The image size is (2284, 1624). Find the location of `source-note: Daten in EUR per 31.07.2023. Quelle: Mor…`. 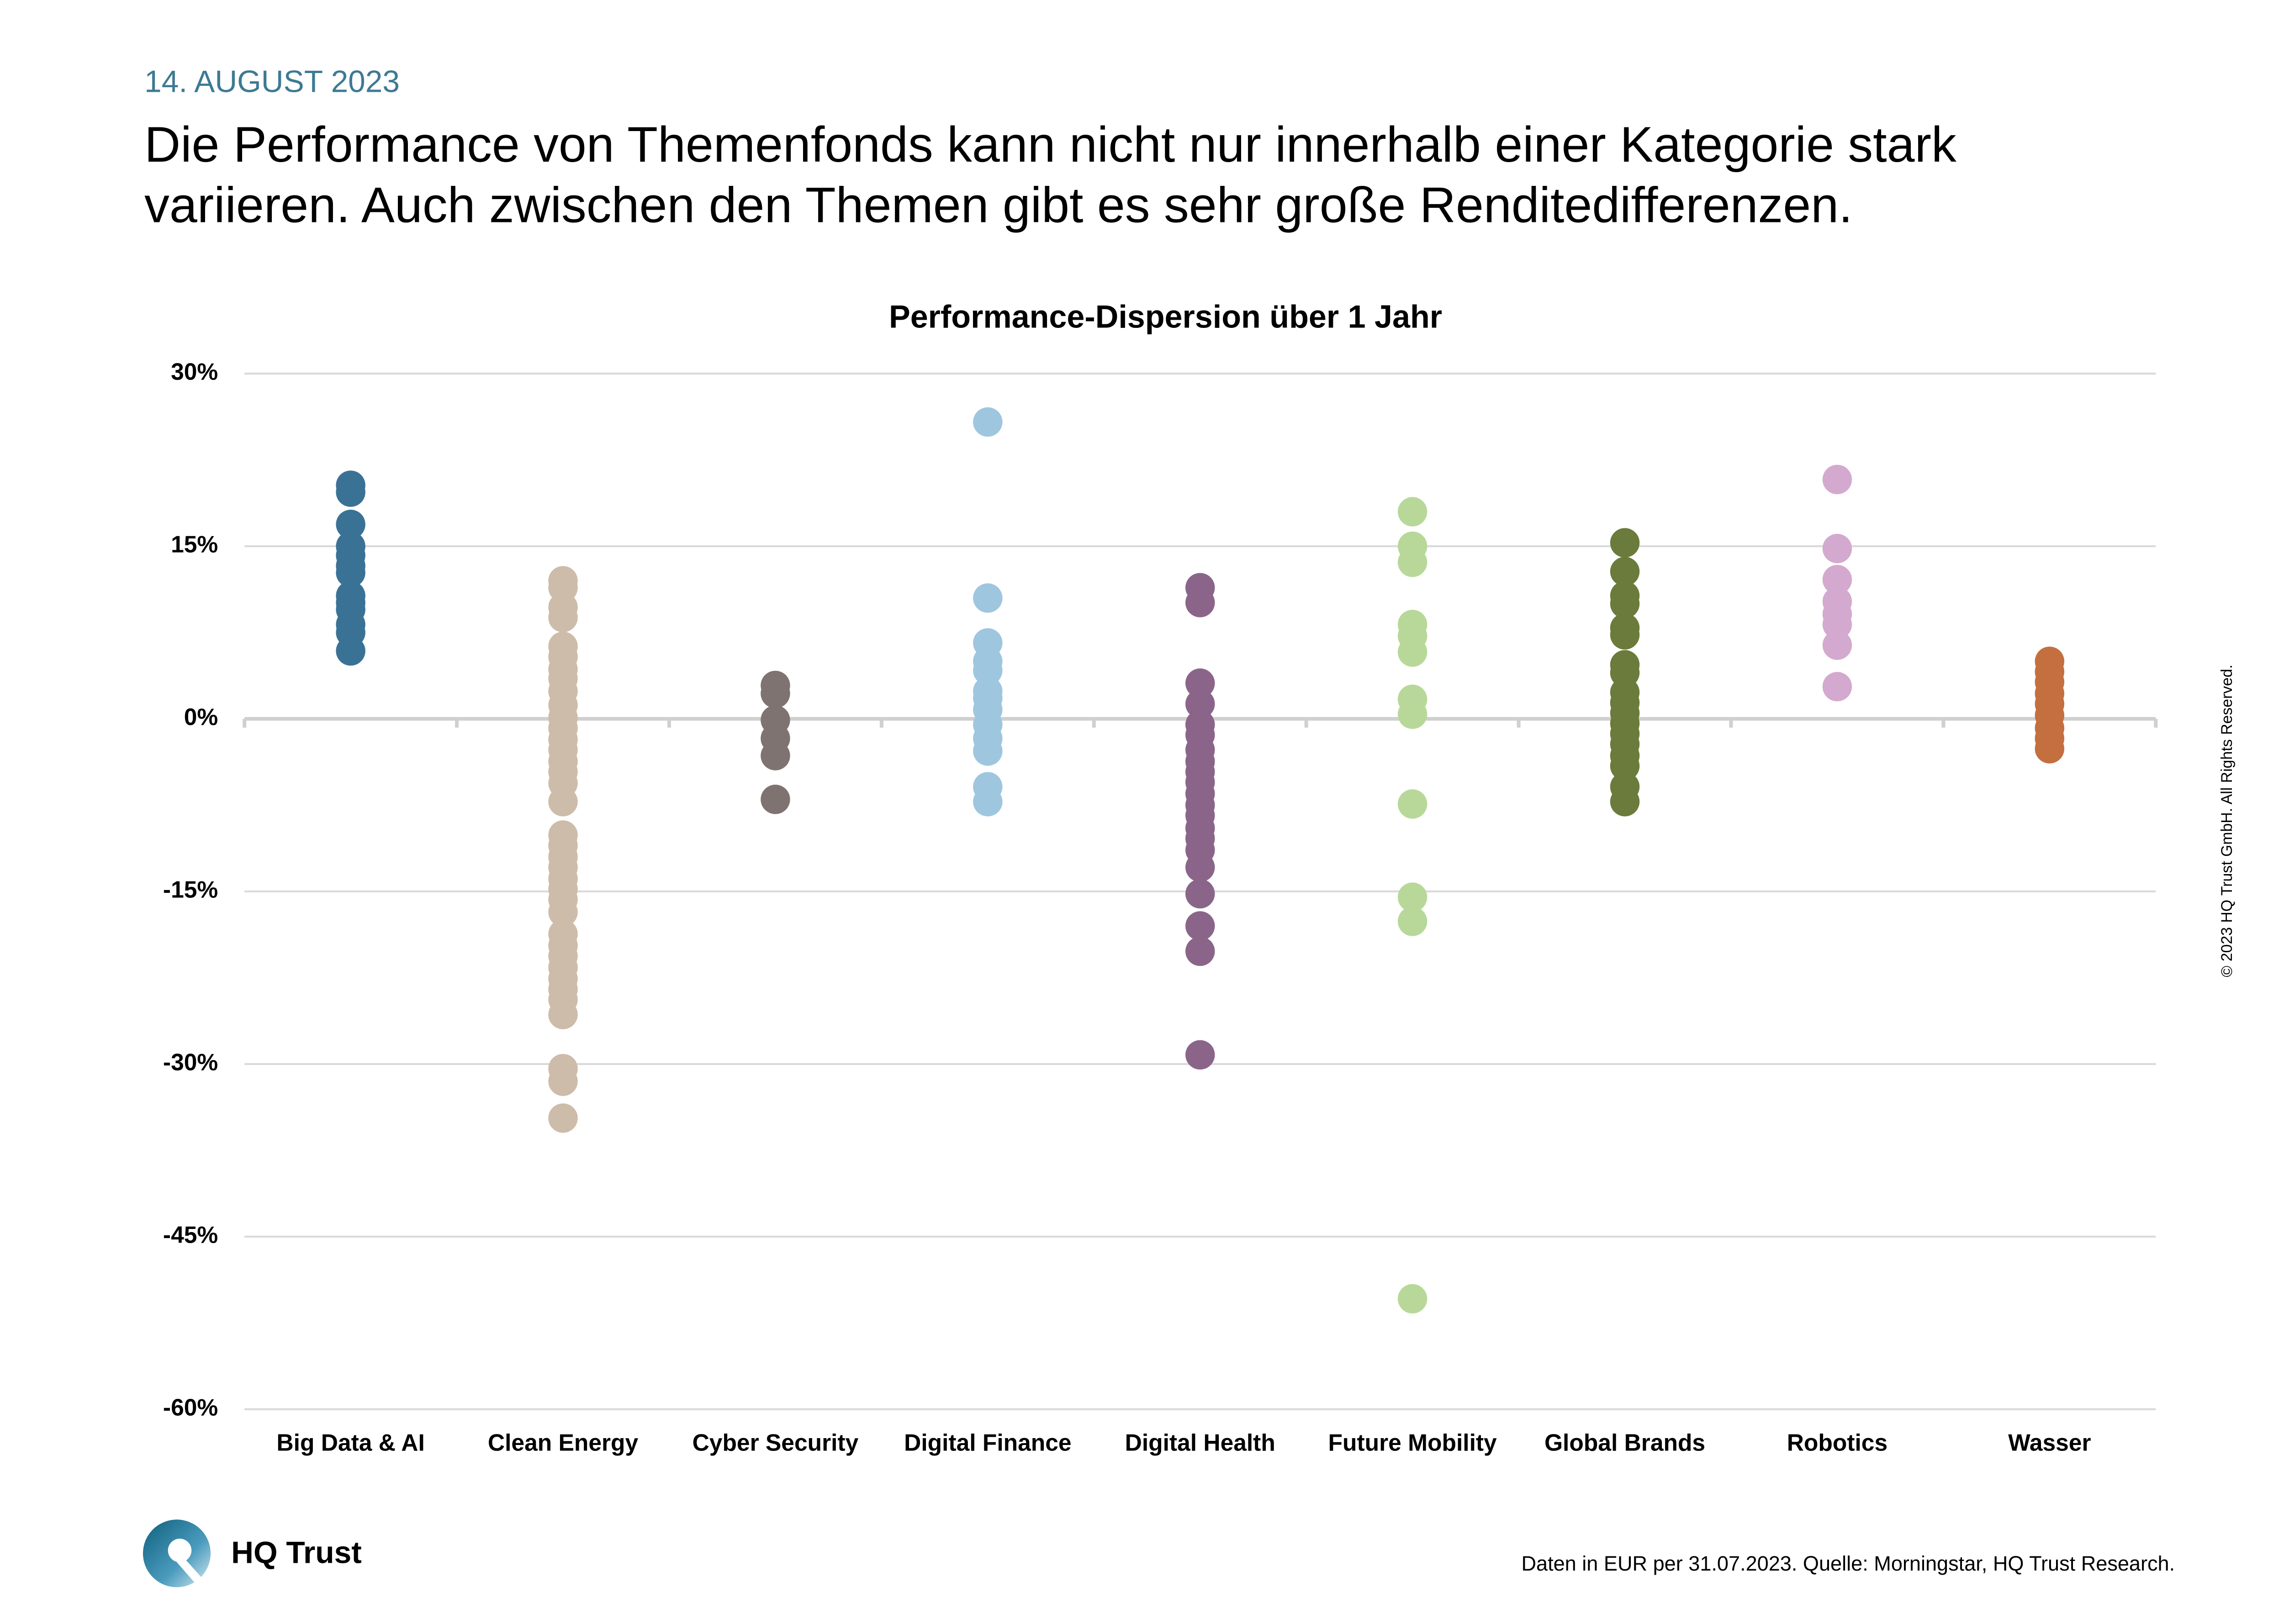

source-note: Daten in EUR per 31.07.2023. Quelle: Mor… is located at coordinates (1848, 1563).